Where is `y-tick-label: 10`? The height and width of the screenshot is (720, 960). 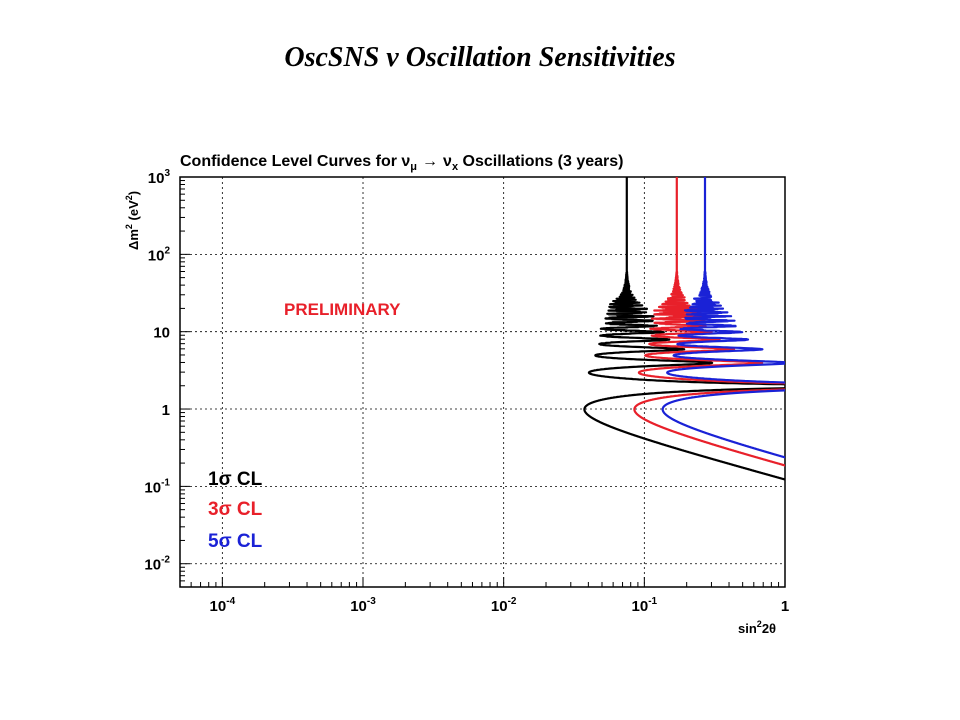
y-tick-label: 10 is located at coordinates (161, 333).